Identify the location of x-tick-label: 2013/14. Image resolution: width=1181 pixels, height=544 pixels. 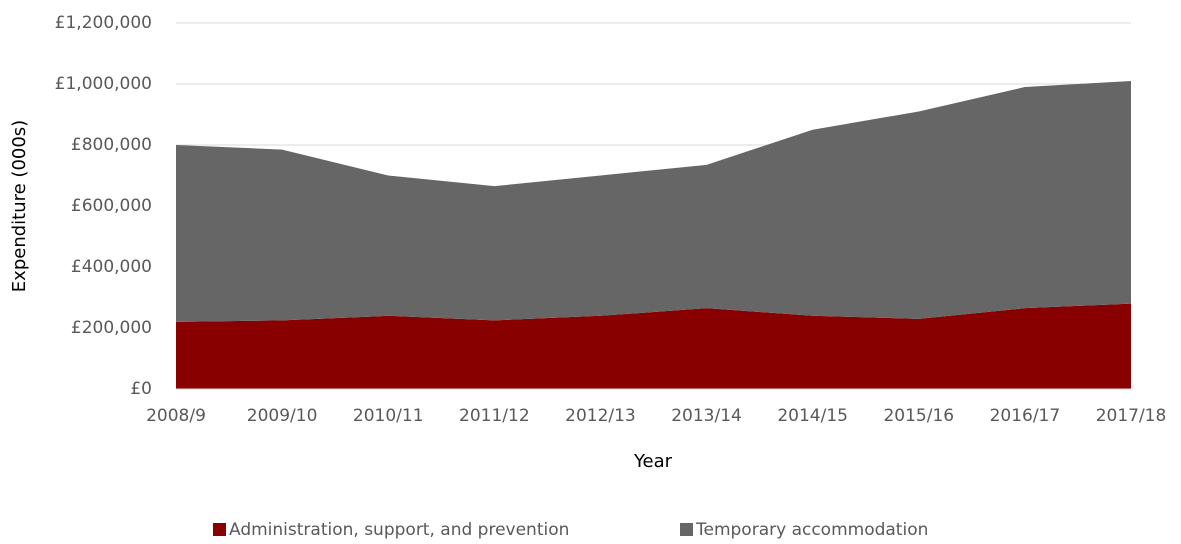
(706, 416).